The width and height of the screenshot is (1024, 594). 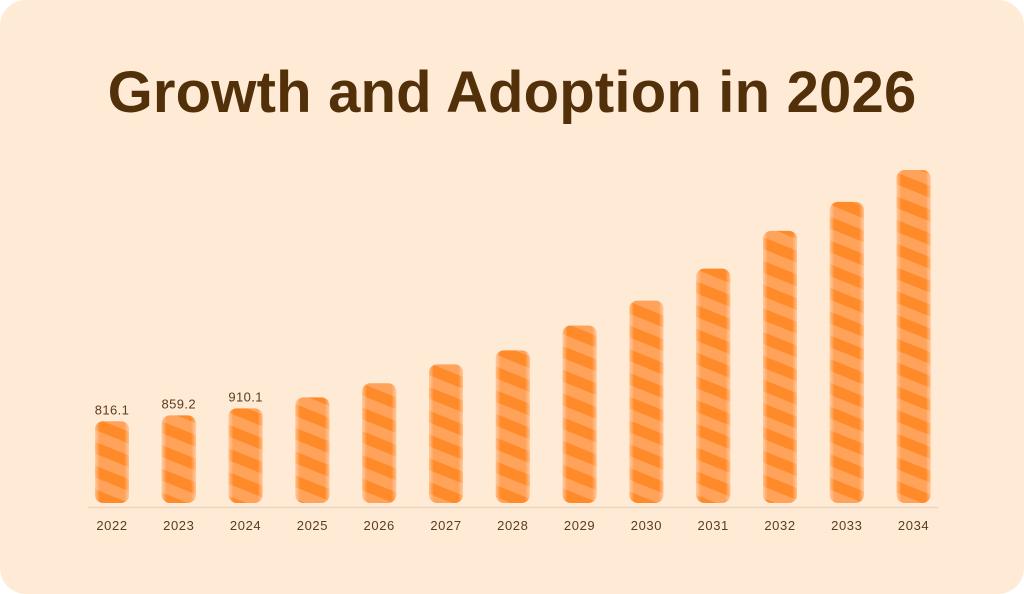 What do you see at coordinates (646, 525) in the screenshot?
I see `x-tick-label-2030: 2030` at bounding box center [646, 525].